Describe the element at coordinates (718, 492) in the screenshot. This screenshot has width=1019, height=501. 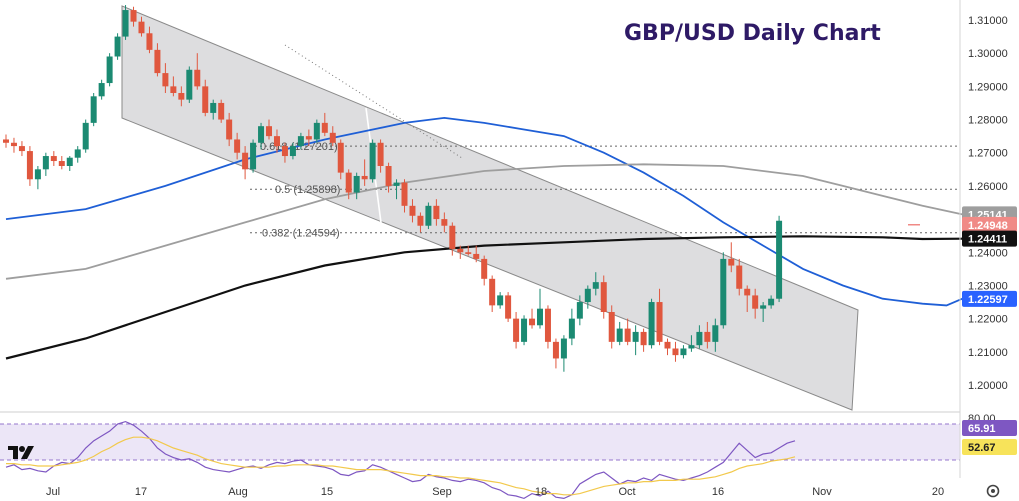
I see `x-tick-label: 16` at that location.